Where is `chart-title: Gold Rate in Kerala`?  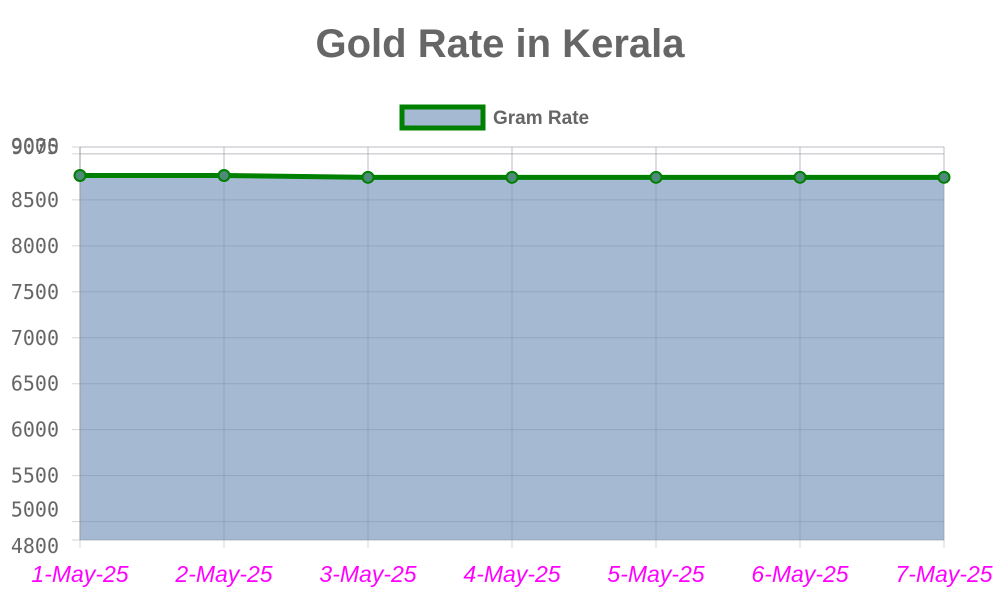 chart-title: Gold Rate in Kerala is located at coordinates (501, 44).